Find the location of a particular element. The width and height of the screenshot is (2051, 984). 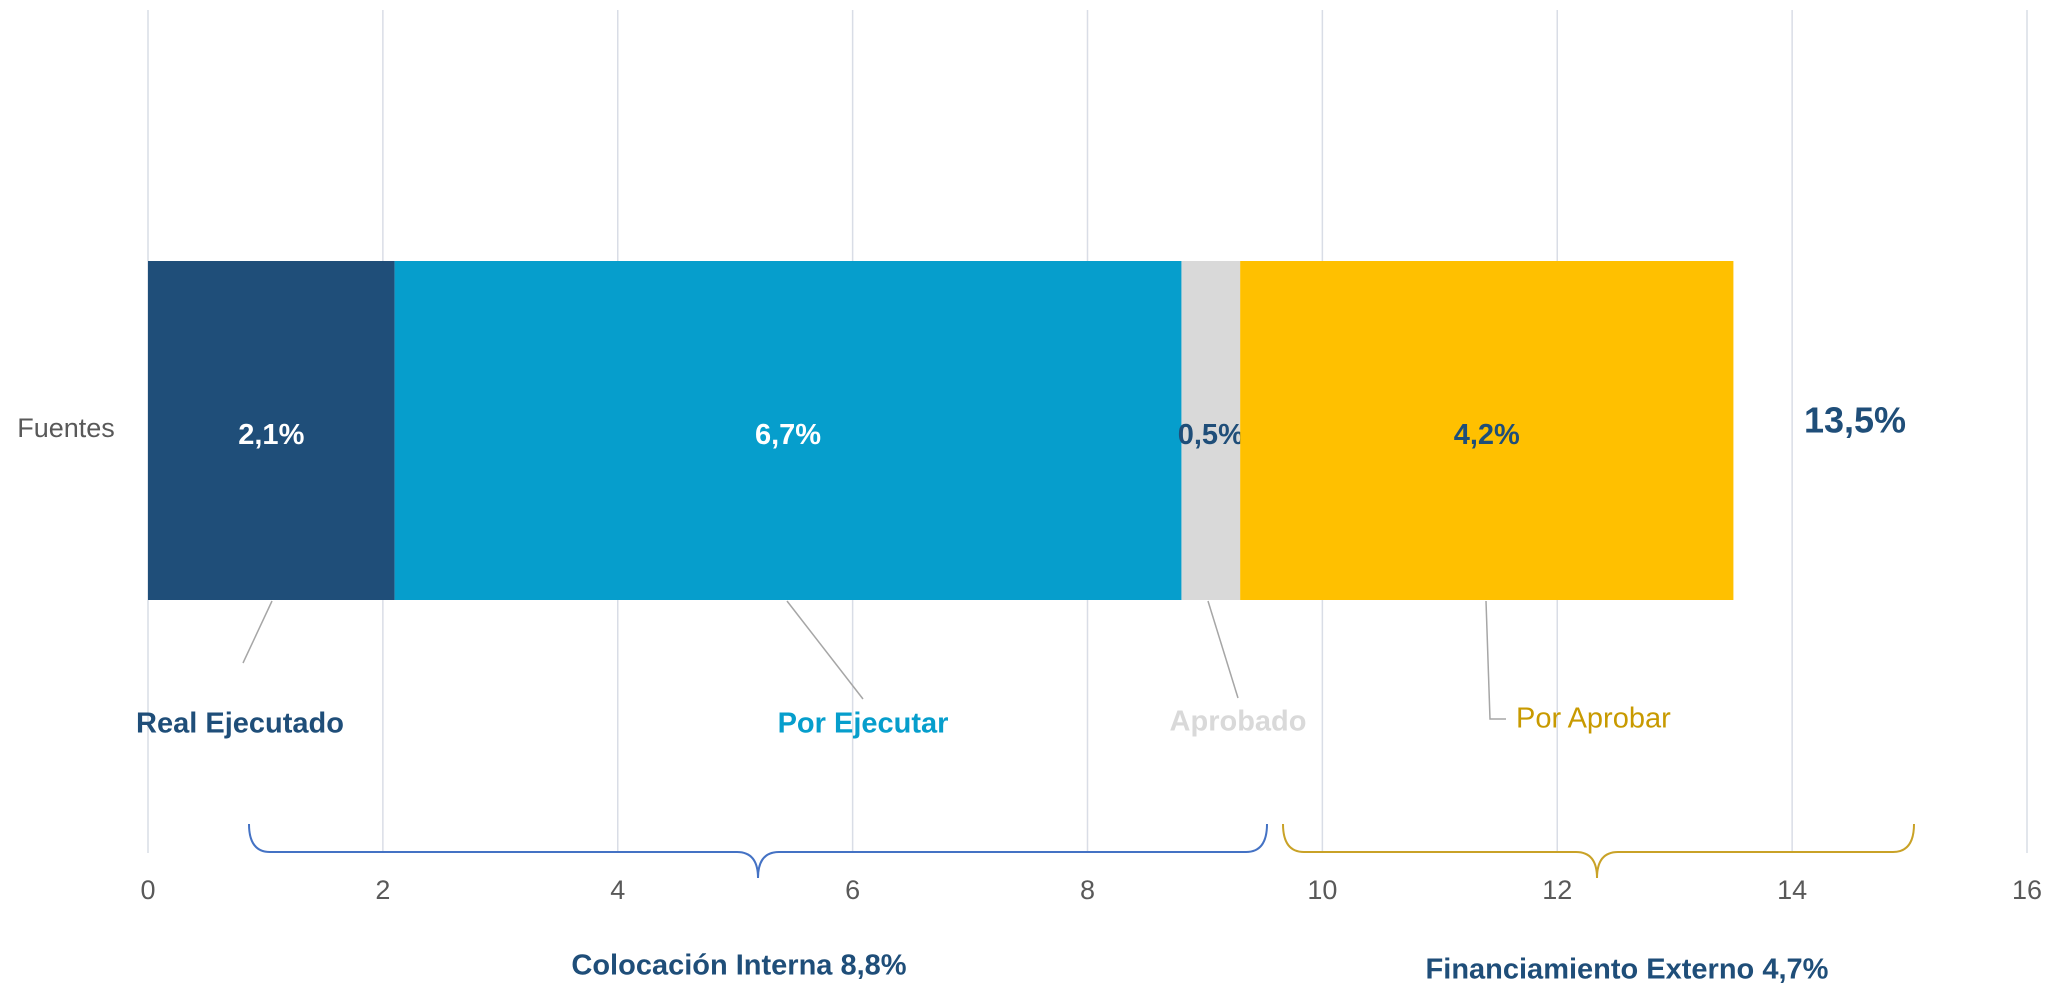

x-tick-label: 2 is located at coordinates (382, 890).